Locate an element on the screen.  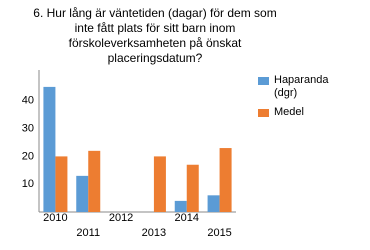
x-tick-label: 2010 is located at coordinates (55, 218).